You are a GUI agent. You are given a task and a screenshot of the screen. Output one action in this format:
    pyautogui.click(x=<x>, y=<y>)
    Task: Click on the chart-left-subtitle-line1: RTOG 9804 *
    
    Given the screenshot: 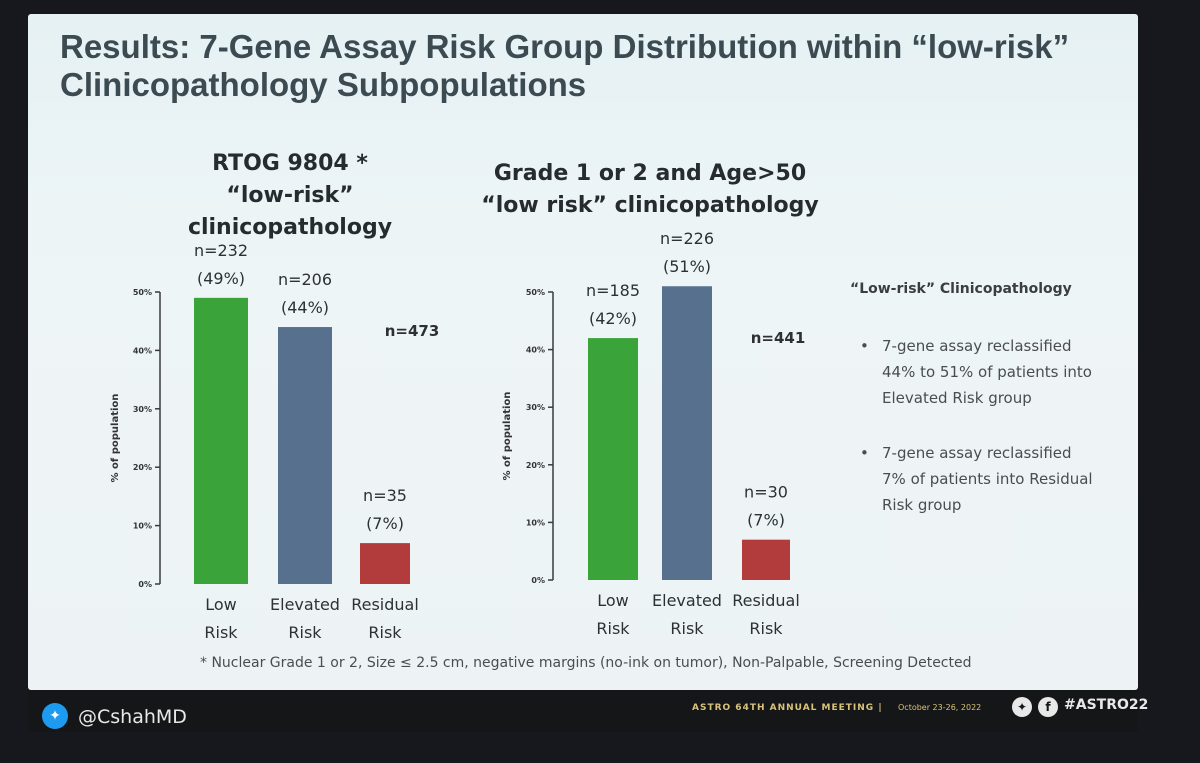 What is the action you would take?
    pyautogui.click(x=290, y=163)
    